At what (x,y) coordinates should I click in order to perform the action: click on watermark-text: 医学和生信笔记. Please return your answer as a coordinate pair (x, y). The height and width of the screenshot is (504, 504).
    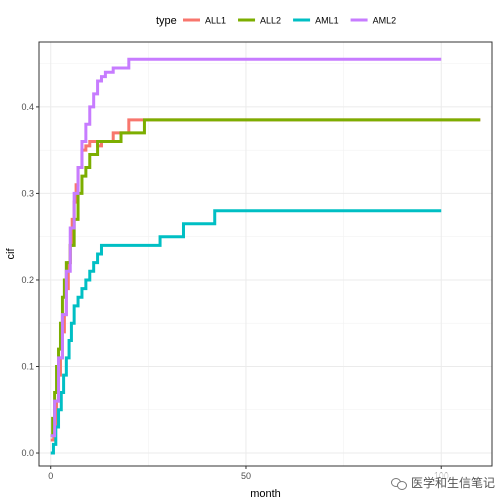
    Looking at the image, I should click on (452, 483).